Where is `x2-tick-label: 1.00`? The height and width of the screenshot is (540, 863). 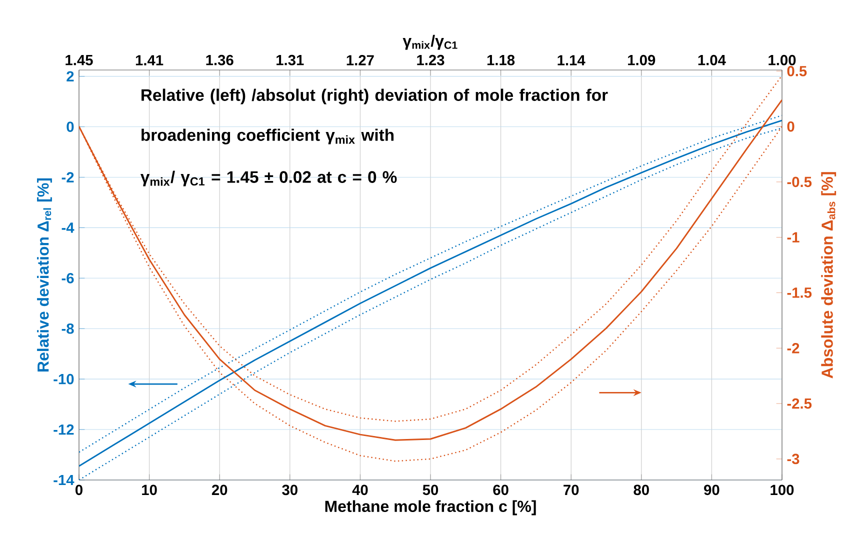
x2-tick-label: 1.00 is located at coordinates (782, 60).